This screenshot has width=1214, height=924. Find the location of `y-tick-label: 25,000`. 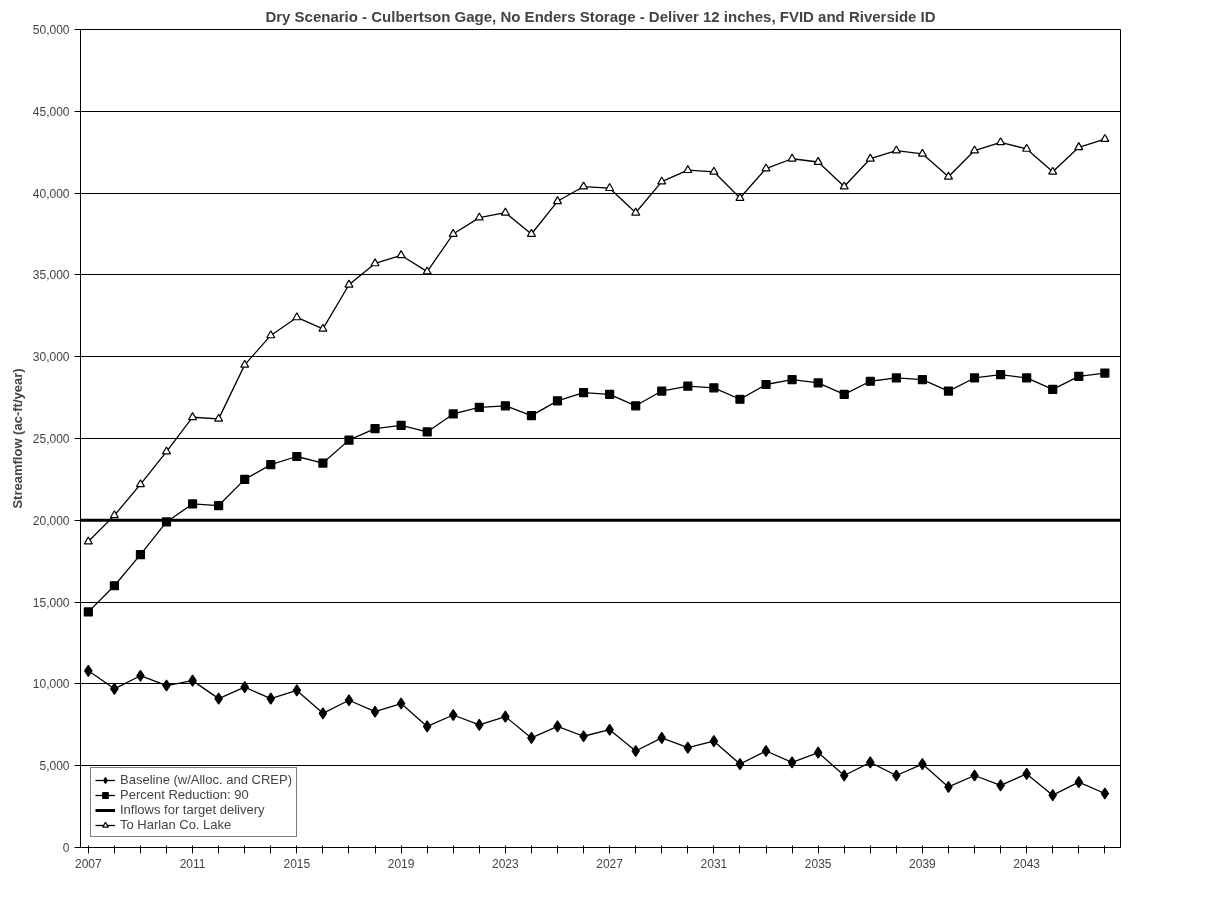

y-tick-label: 25,000 is located at coordinates (51, 439).